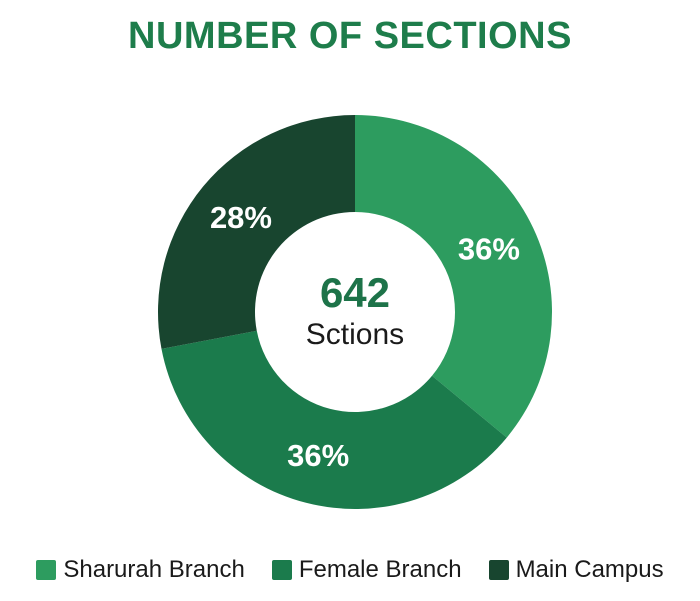 The width and height of the screenshot is (700, 601). Describe the element at coordinates (241, 217) in the screenshot. I see `segment-percent-label: 28%` at that location.